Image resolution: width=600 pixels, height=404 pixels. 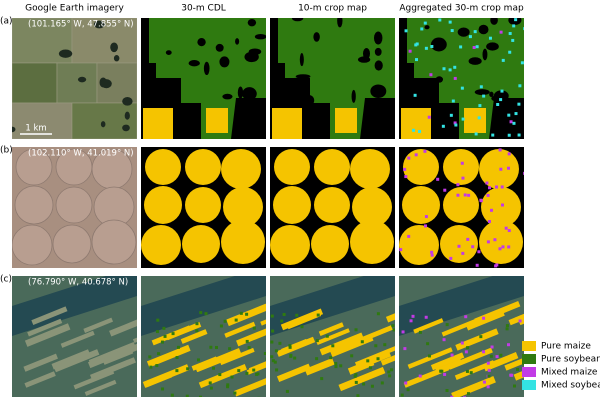 I want to click on legend-label: Pure soybean, so click(x=570, y=360).